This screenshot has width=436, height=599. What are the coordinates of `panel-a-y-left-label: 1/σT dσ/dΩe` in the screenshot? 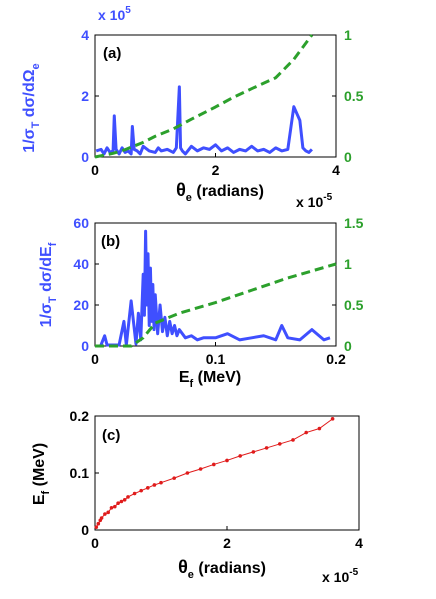 It's located at (31, 107).